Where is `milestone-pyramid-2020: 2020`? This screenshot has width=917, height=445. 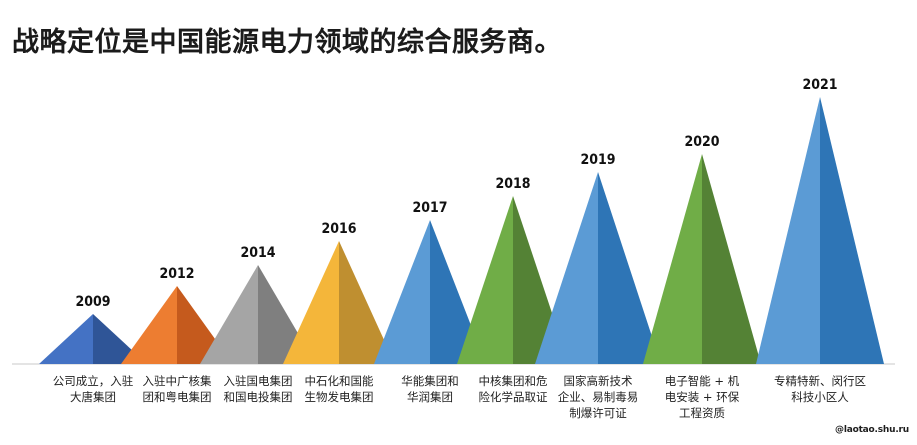 milestone-pyramid-2020: 2020 is located at coordinates (702, 249).